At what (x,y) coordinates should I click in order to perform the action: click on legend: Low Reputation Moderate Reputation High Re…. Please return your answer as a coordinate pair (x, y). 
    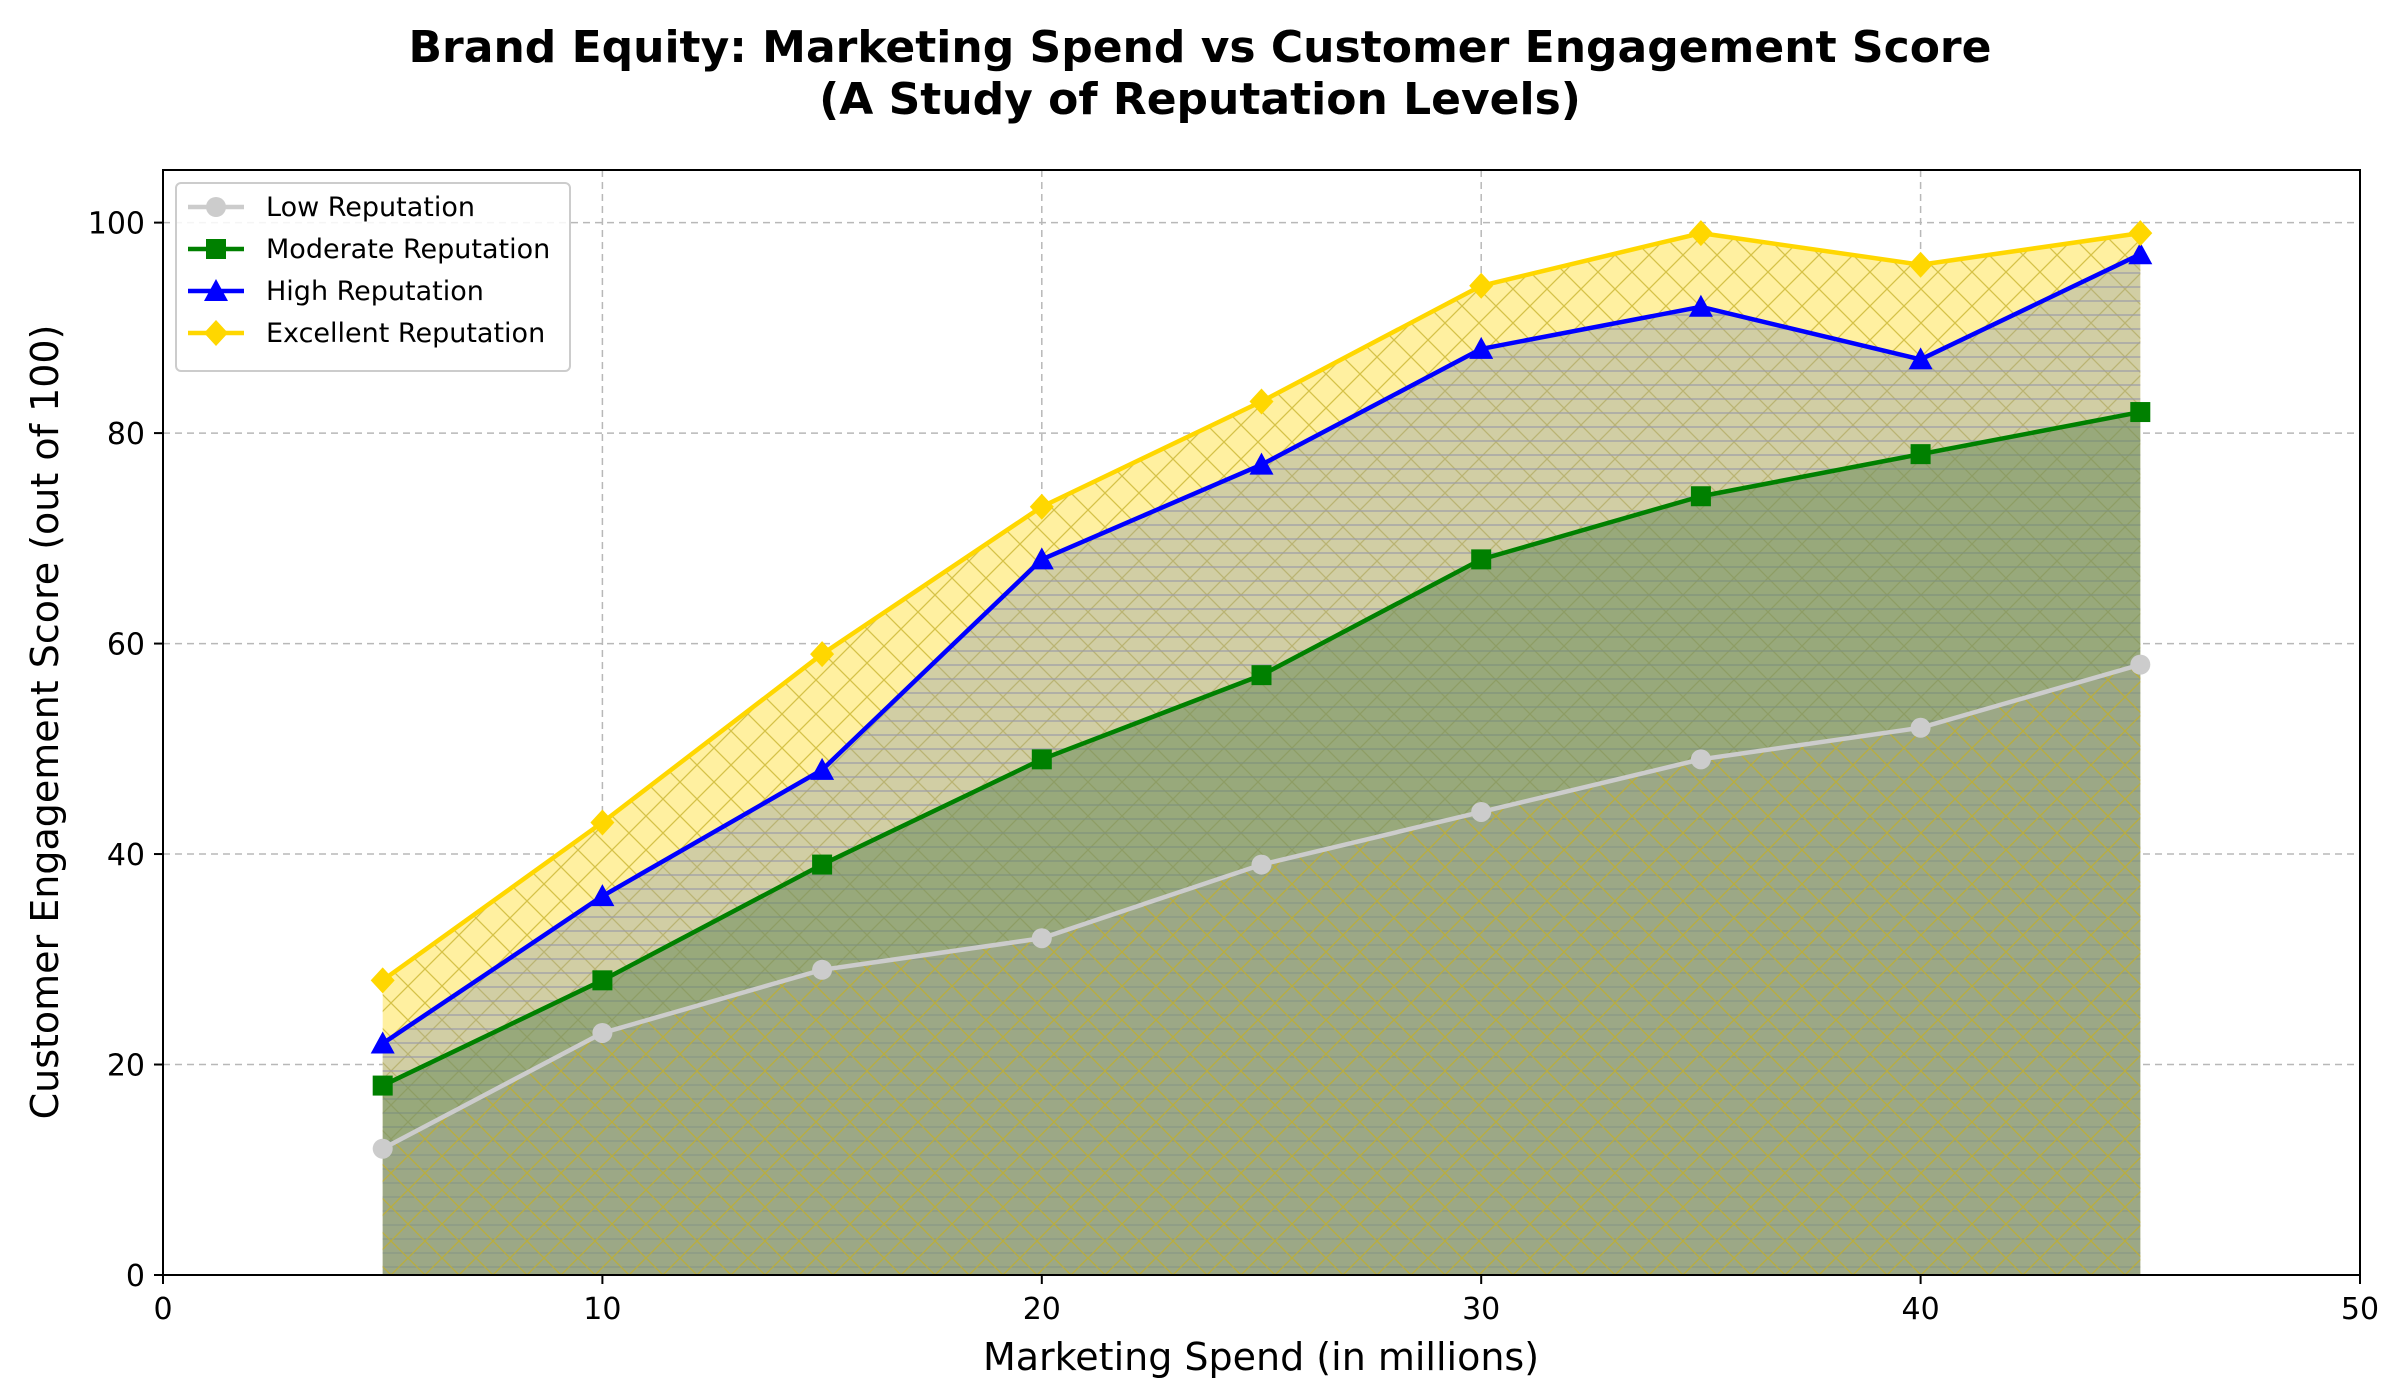
    Looking at the image, I should click on (373, 277).